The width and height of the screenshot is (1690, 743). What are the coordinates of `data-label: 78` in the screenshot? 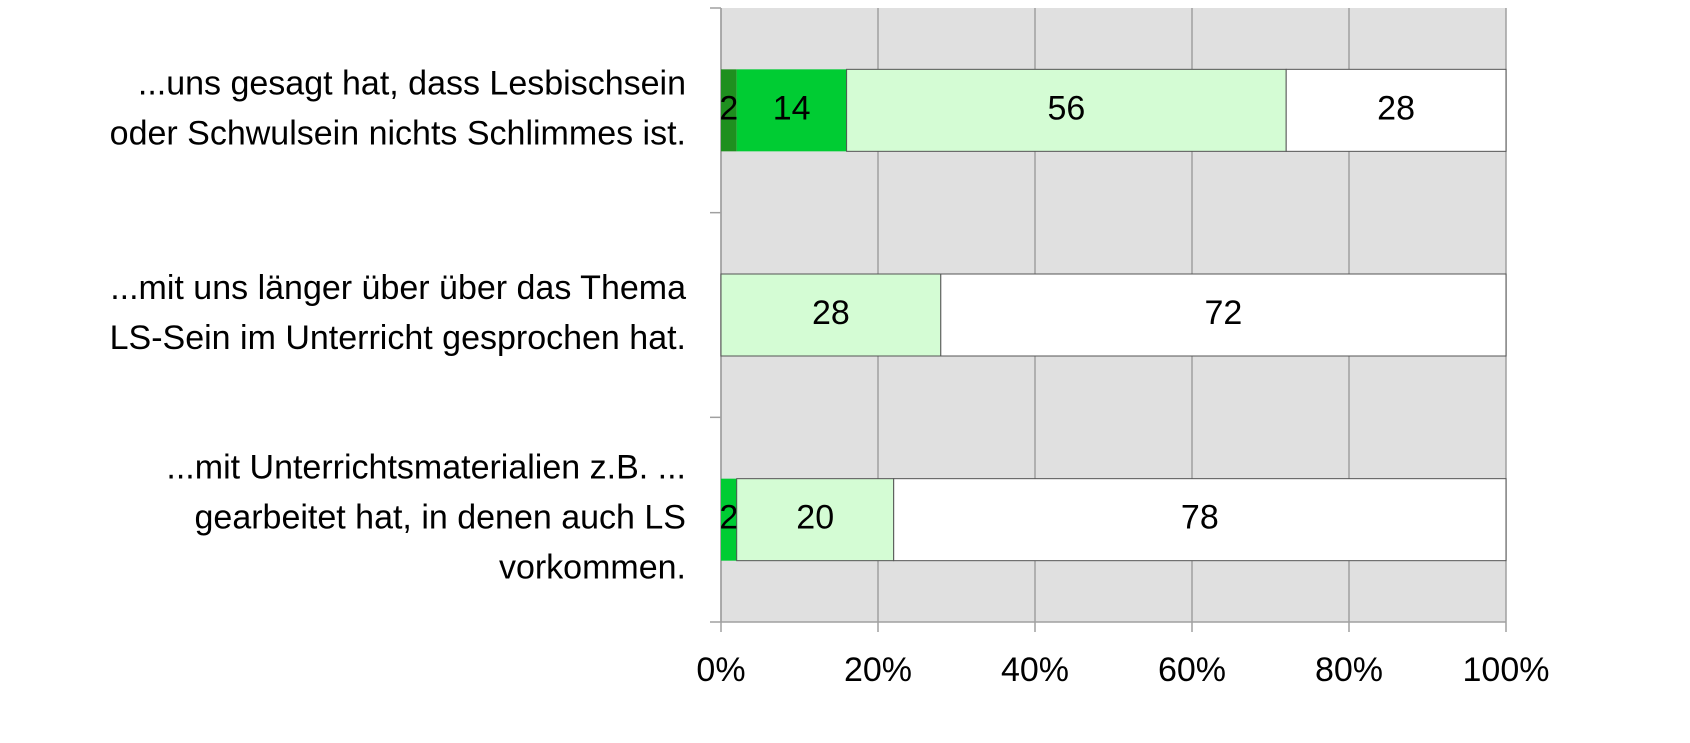 It's located at (1200, 518).